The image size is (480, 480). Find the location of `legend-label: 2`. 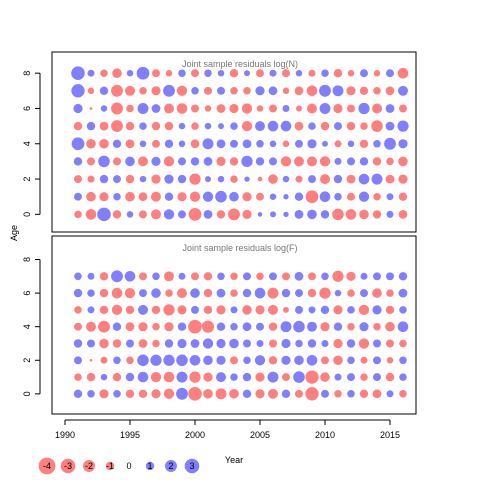

legend-label: 2 is located at coordinates (170, 466).